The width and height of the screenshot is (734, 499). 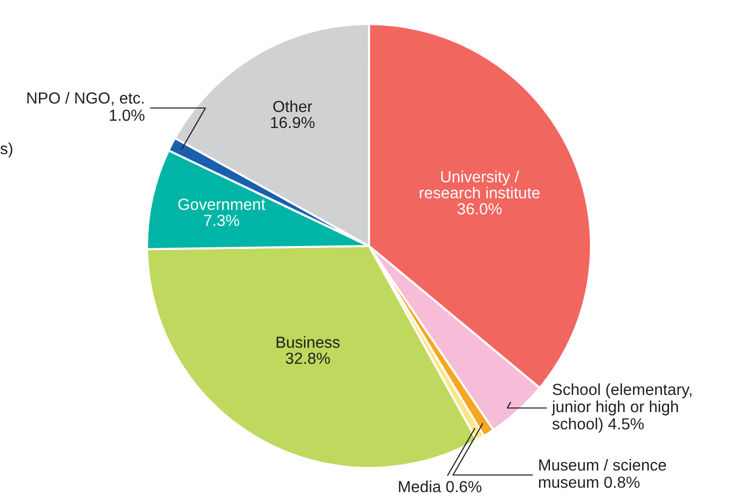 I want to click on text: s), so click(x=6, y=150).